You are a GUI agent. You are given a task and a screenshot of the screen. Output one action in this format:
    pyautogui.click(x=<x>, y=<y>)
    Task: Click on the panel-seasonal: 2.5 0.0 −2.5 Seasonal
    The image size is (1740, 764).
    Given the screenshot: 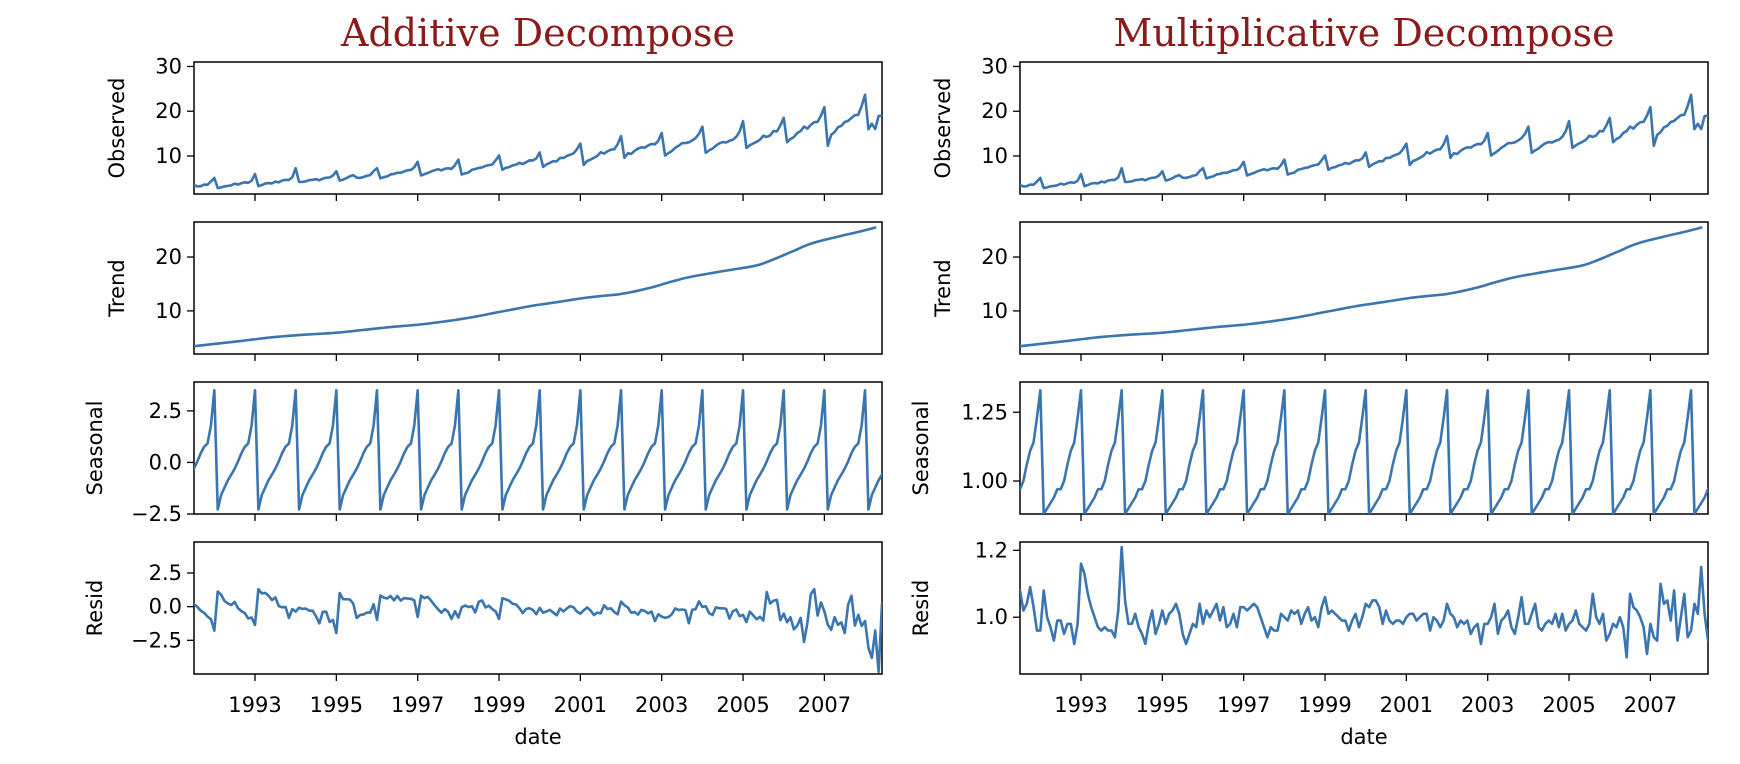 What is the action you would take?
    pyautogui.click(x=483, y=453)
    